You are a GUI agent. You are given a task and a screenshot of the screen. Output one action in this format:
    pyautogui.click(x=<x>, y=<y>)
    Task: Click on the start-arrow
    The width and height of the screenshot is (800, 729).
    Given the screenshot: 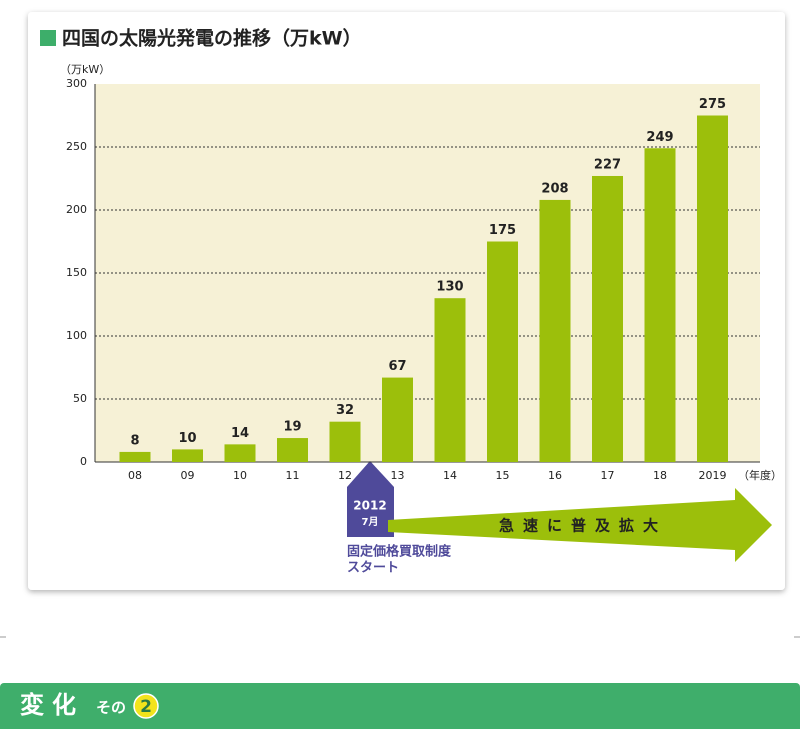 What is the action you would take?
    pyautogui.click(x=370, y=499)
    